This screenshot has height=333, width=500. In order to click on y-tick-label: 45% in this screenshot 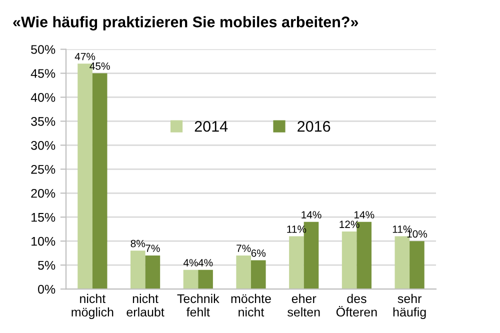, I will do `click(43, 73)`.